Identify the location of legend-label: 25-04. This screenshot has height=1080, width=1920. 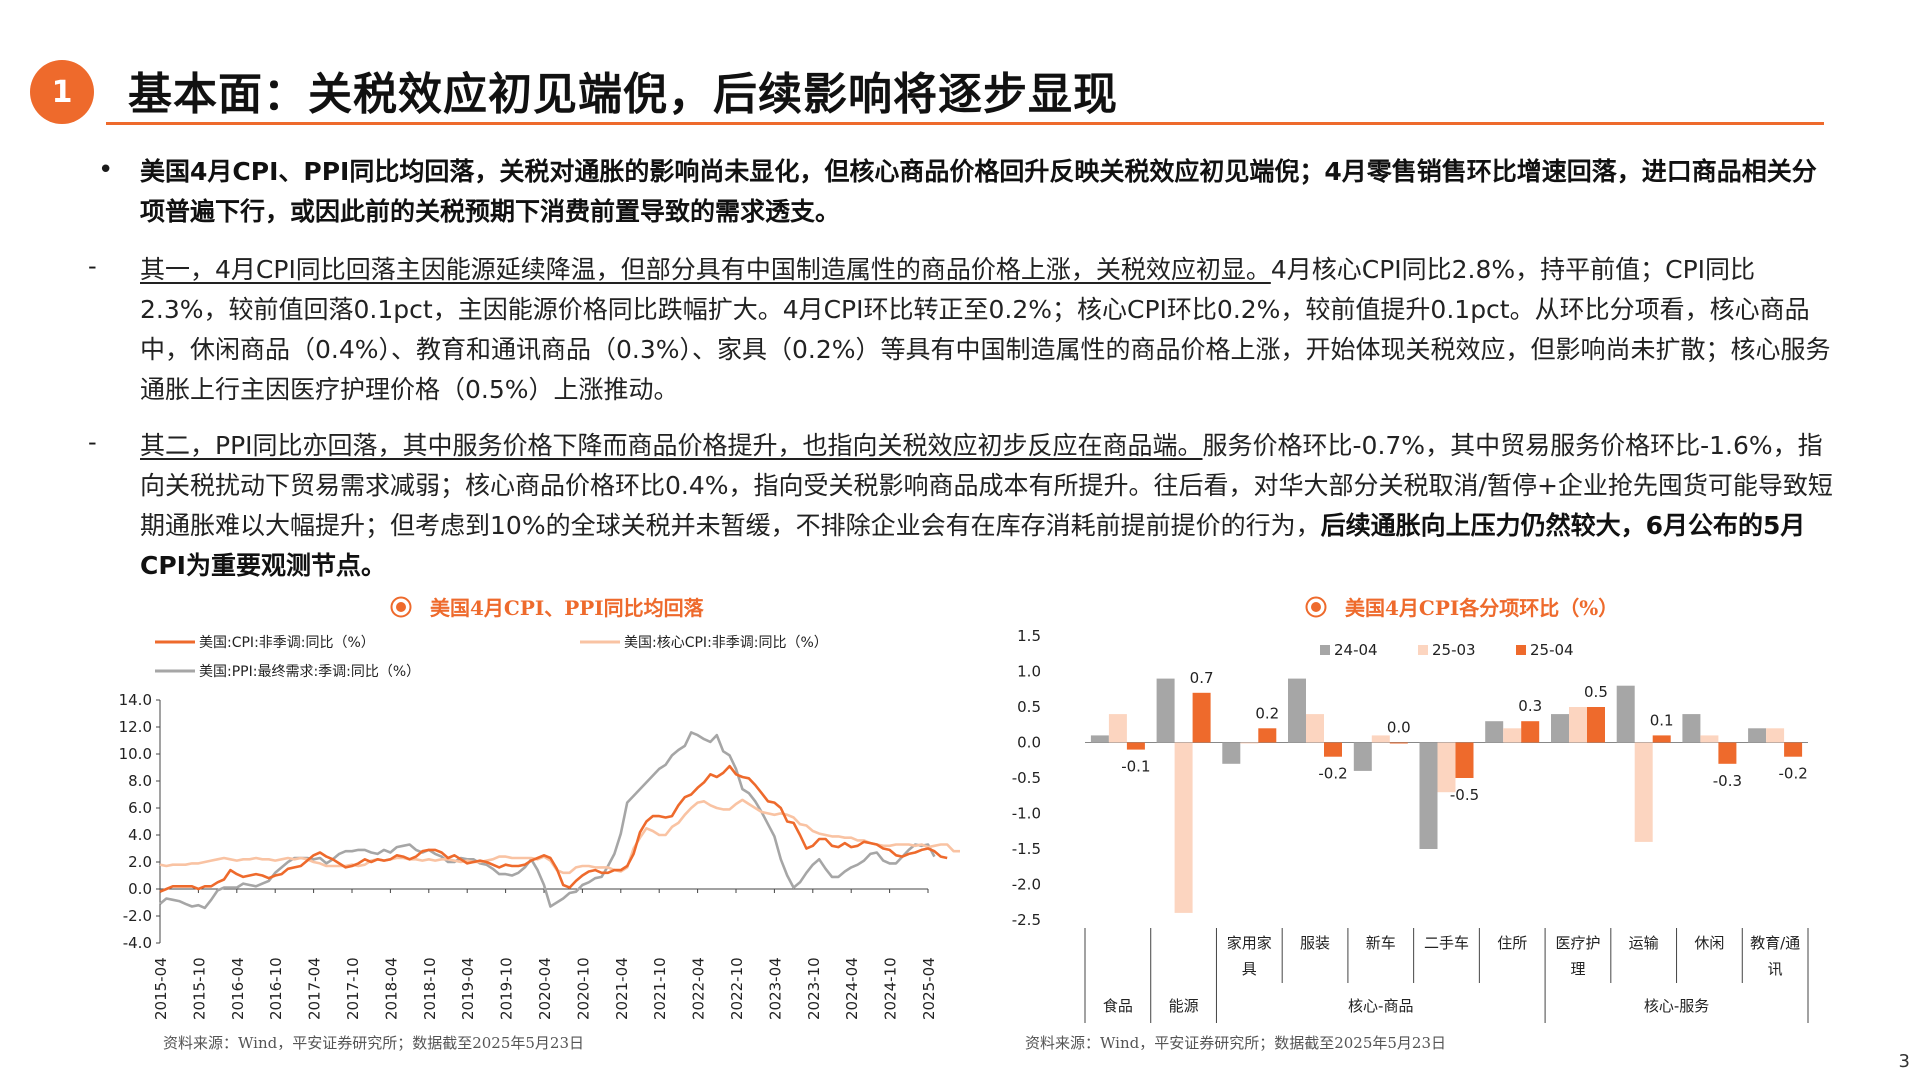
(1552, 650).